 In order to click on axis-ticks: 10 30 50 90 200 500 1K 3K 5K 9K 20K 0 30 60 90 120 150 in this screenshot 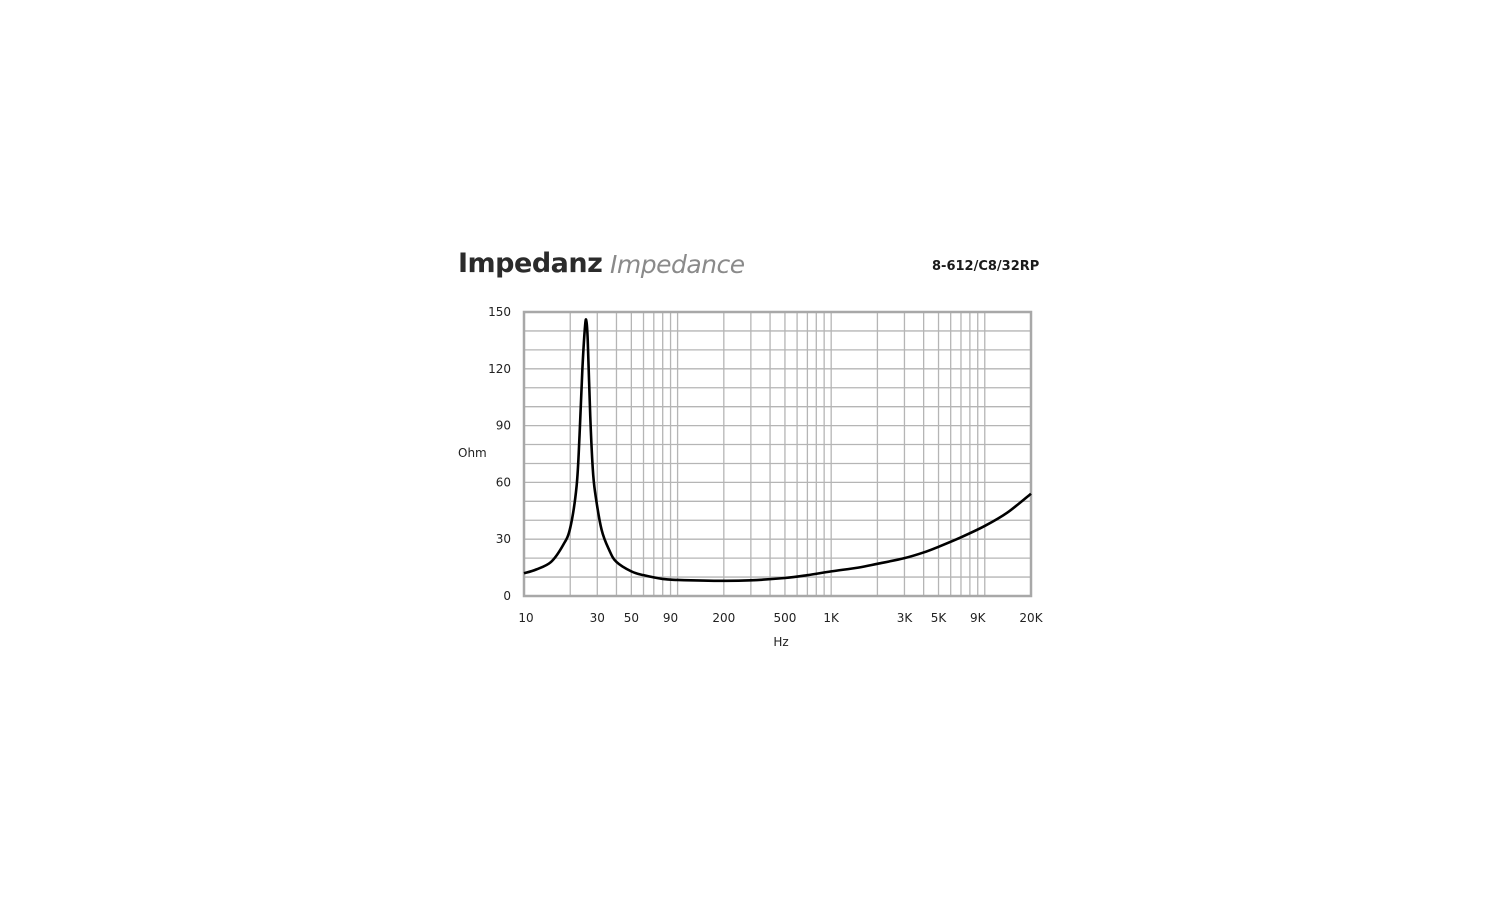, I will do `click(766, 465)`.